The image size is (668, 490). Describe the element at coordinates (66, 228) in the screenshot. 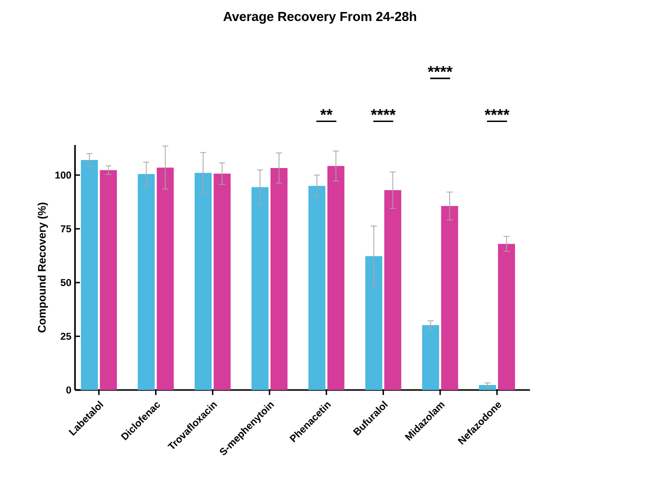

I see `y-tick-label: 75` at that location.